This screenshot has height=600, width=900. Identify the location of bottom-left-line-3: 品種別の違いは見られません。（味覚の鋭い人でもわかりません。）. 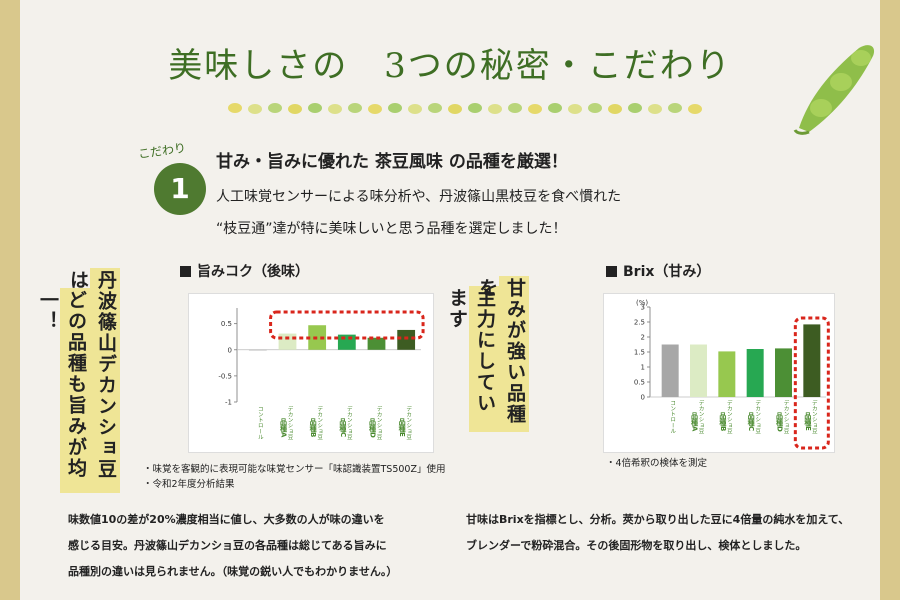
(233, 571).